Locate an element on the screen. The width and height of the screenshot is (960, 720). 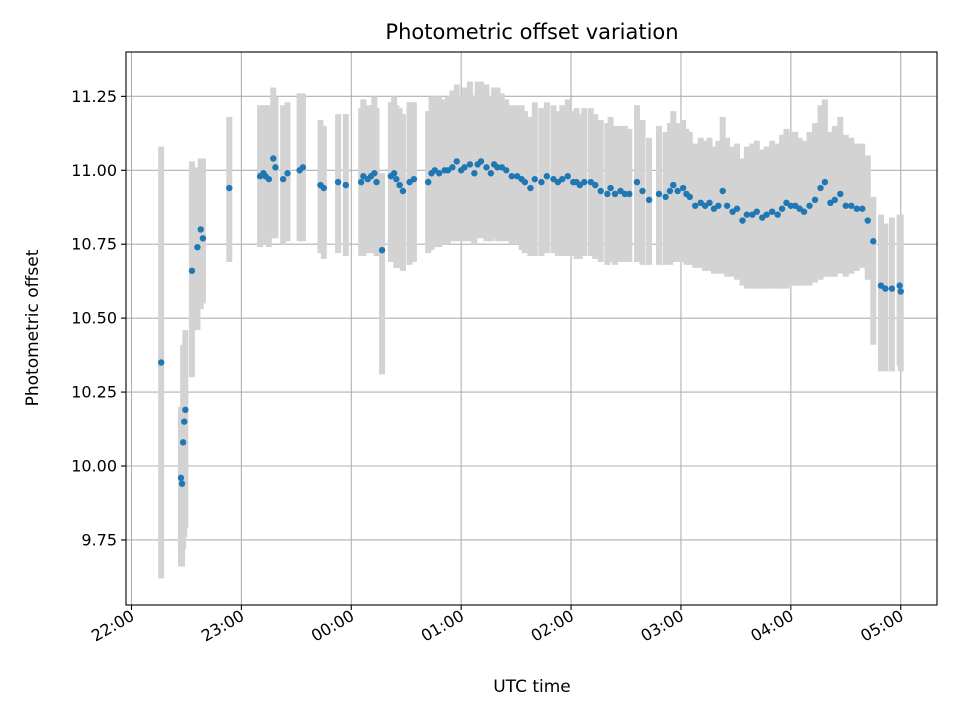
x-tick-label: 04:00 is located at coordinates (771, 626).